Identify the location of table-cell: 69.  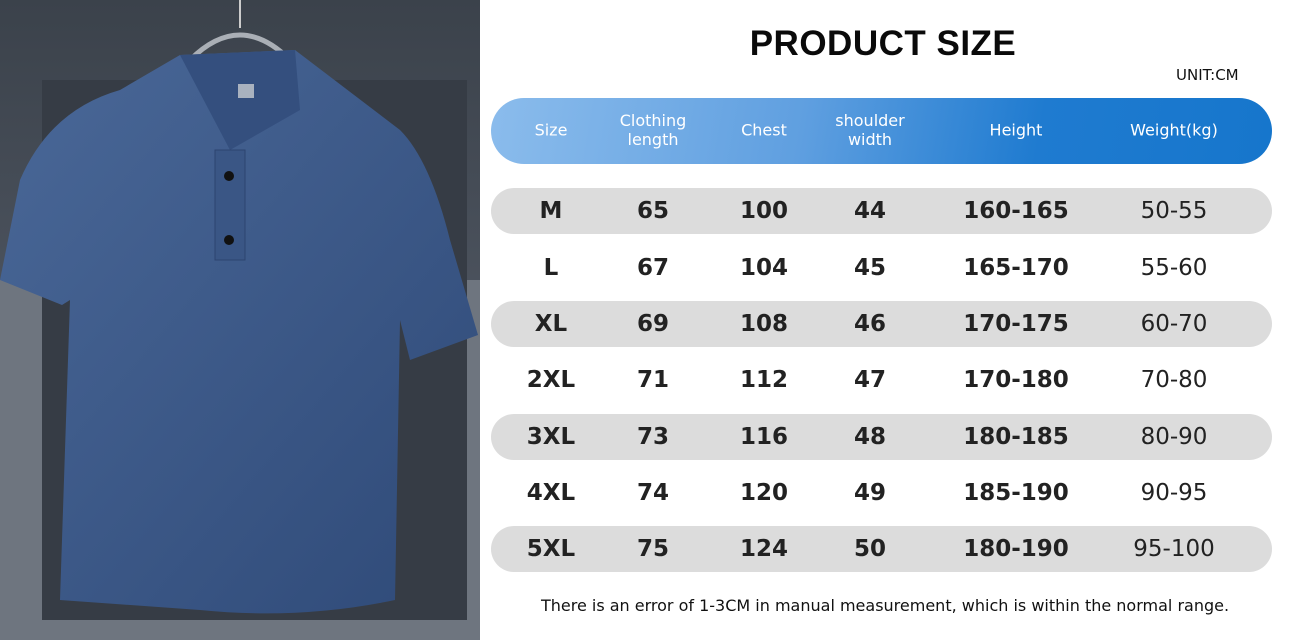
(653, 324).